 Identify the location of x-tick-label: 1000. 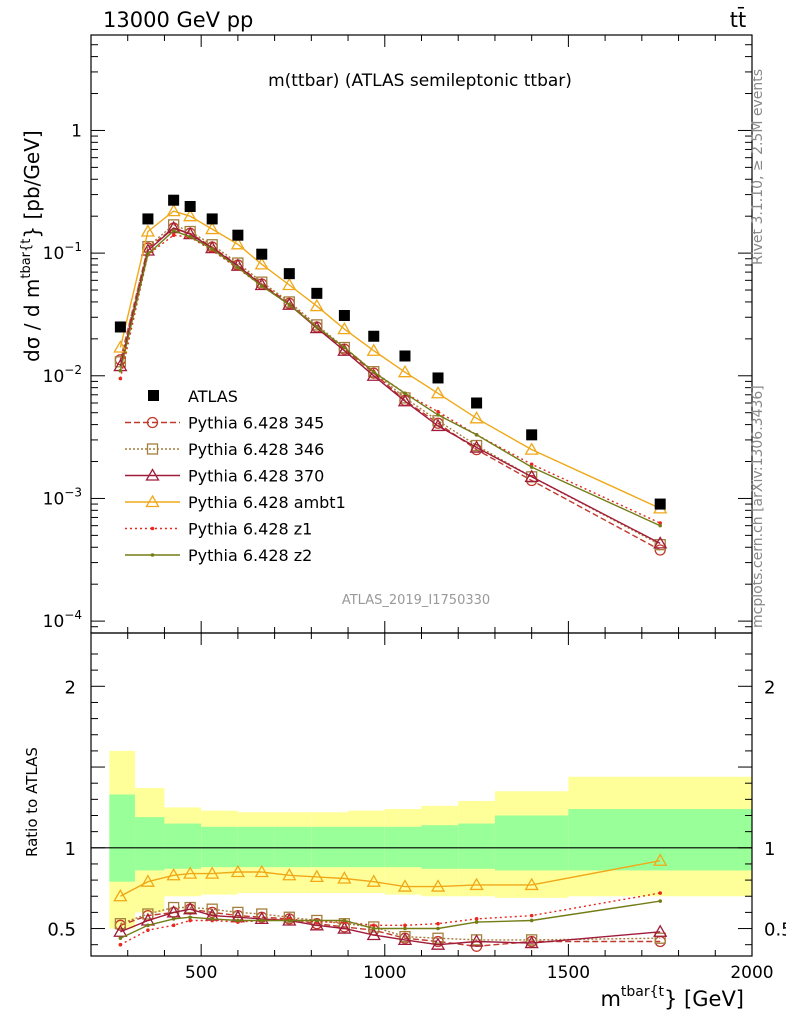
(384, 973).